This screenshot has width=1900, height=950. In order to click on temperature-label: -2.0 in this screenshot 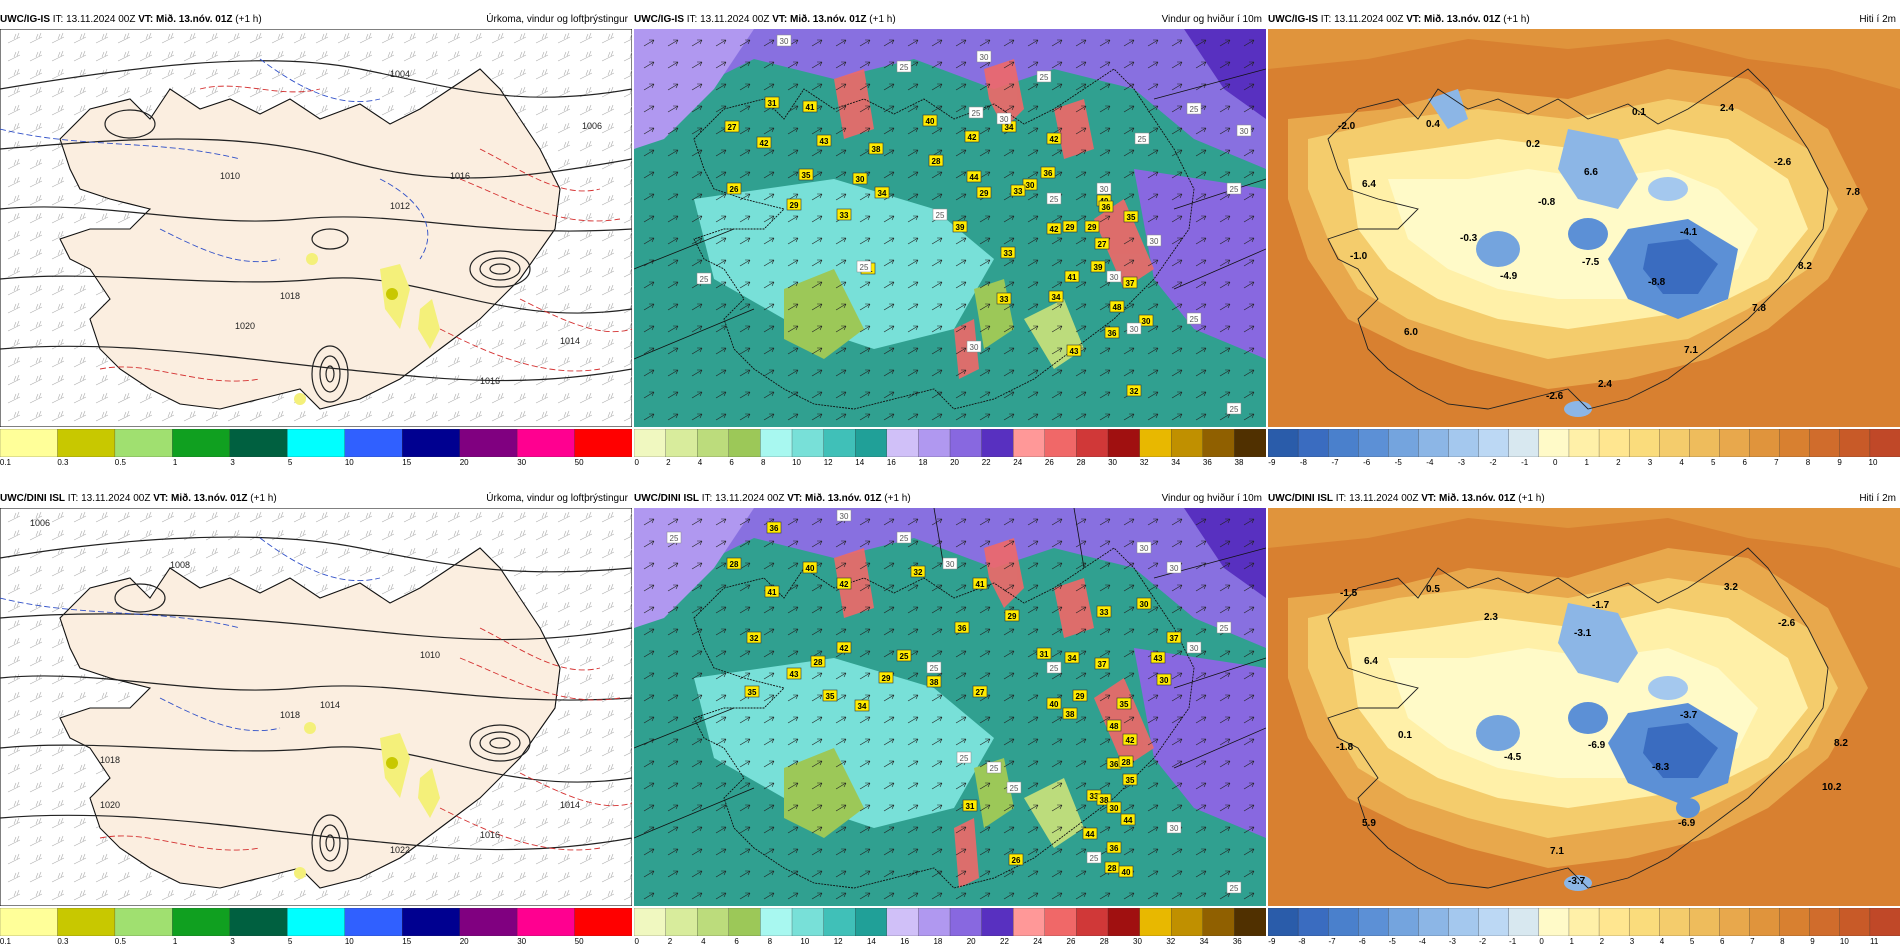, I will do `click(1347, 126)`.